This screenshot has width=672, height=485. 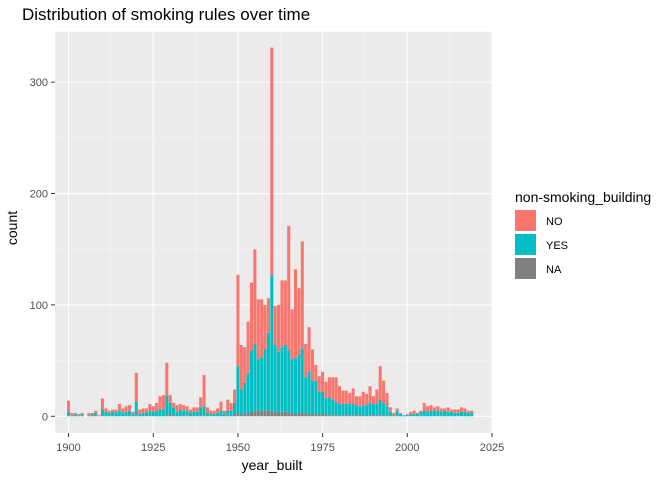 I want to click on bar-yes-2008, so click(x=434, y=413).